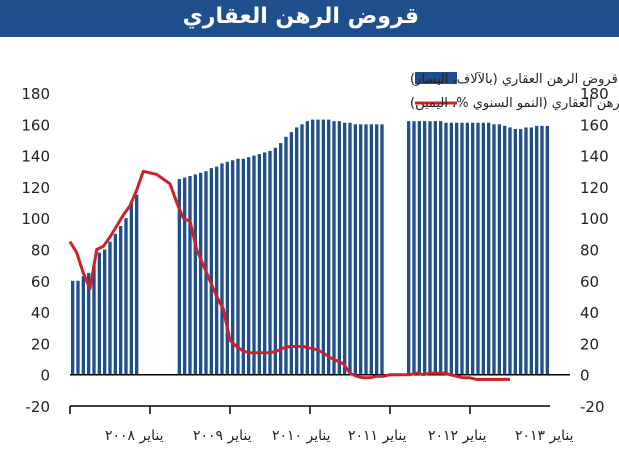 This screenshot has width=619, height=450. What do you see at coordinates (585, 376) in the screenshot?
I see `right-tick-label: 0` at bounding box center [585, 376].